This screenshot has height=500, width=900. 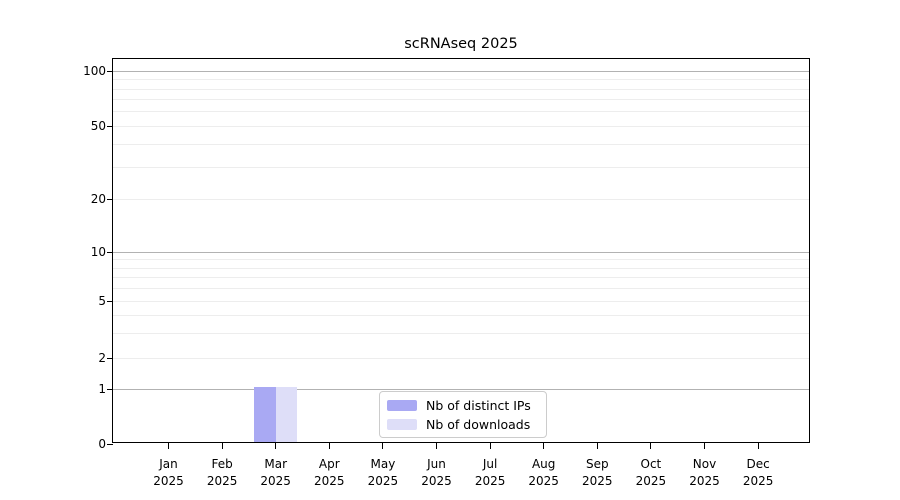 What do you see at coordinates (461, 44) in the screenshot?
I see `chart-title: scRNAseq 2025` at bounding box center [461, 44].